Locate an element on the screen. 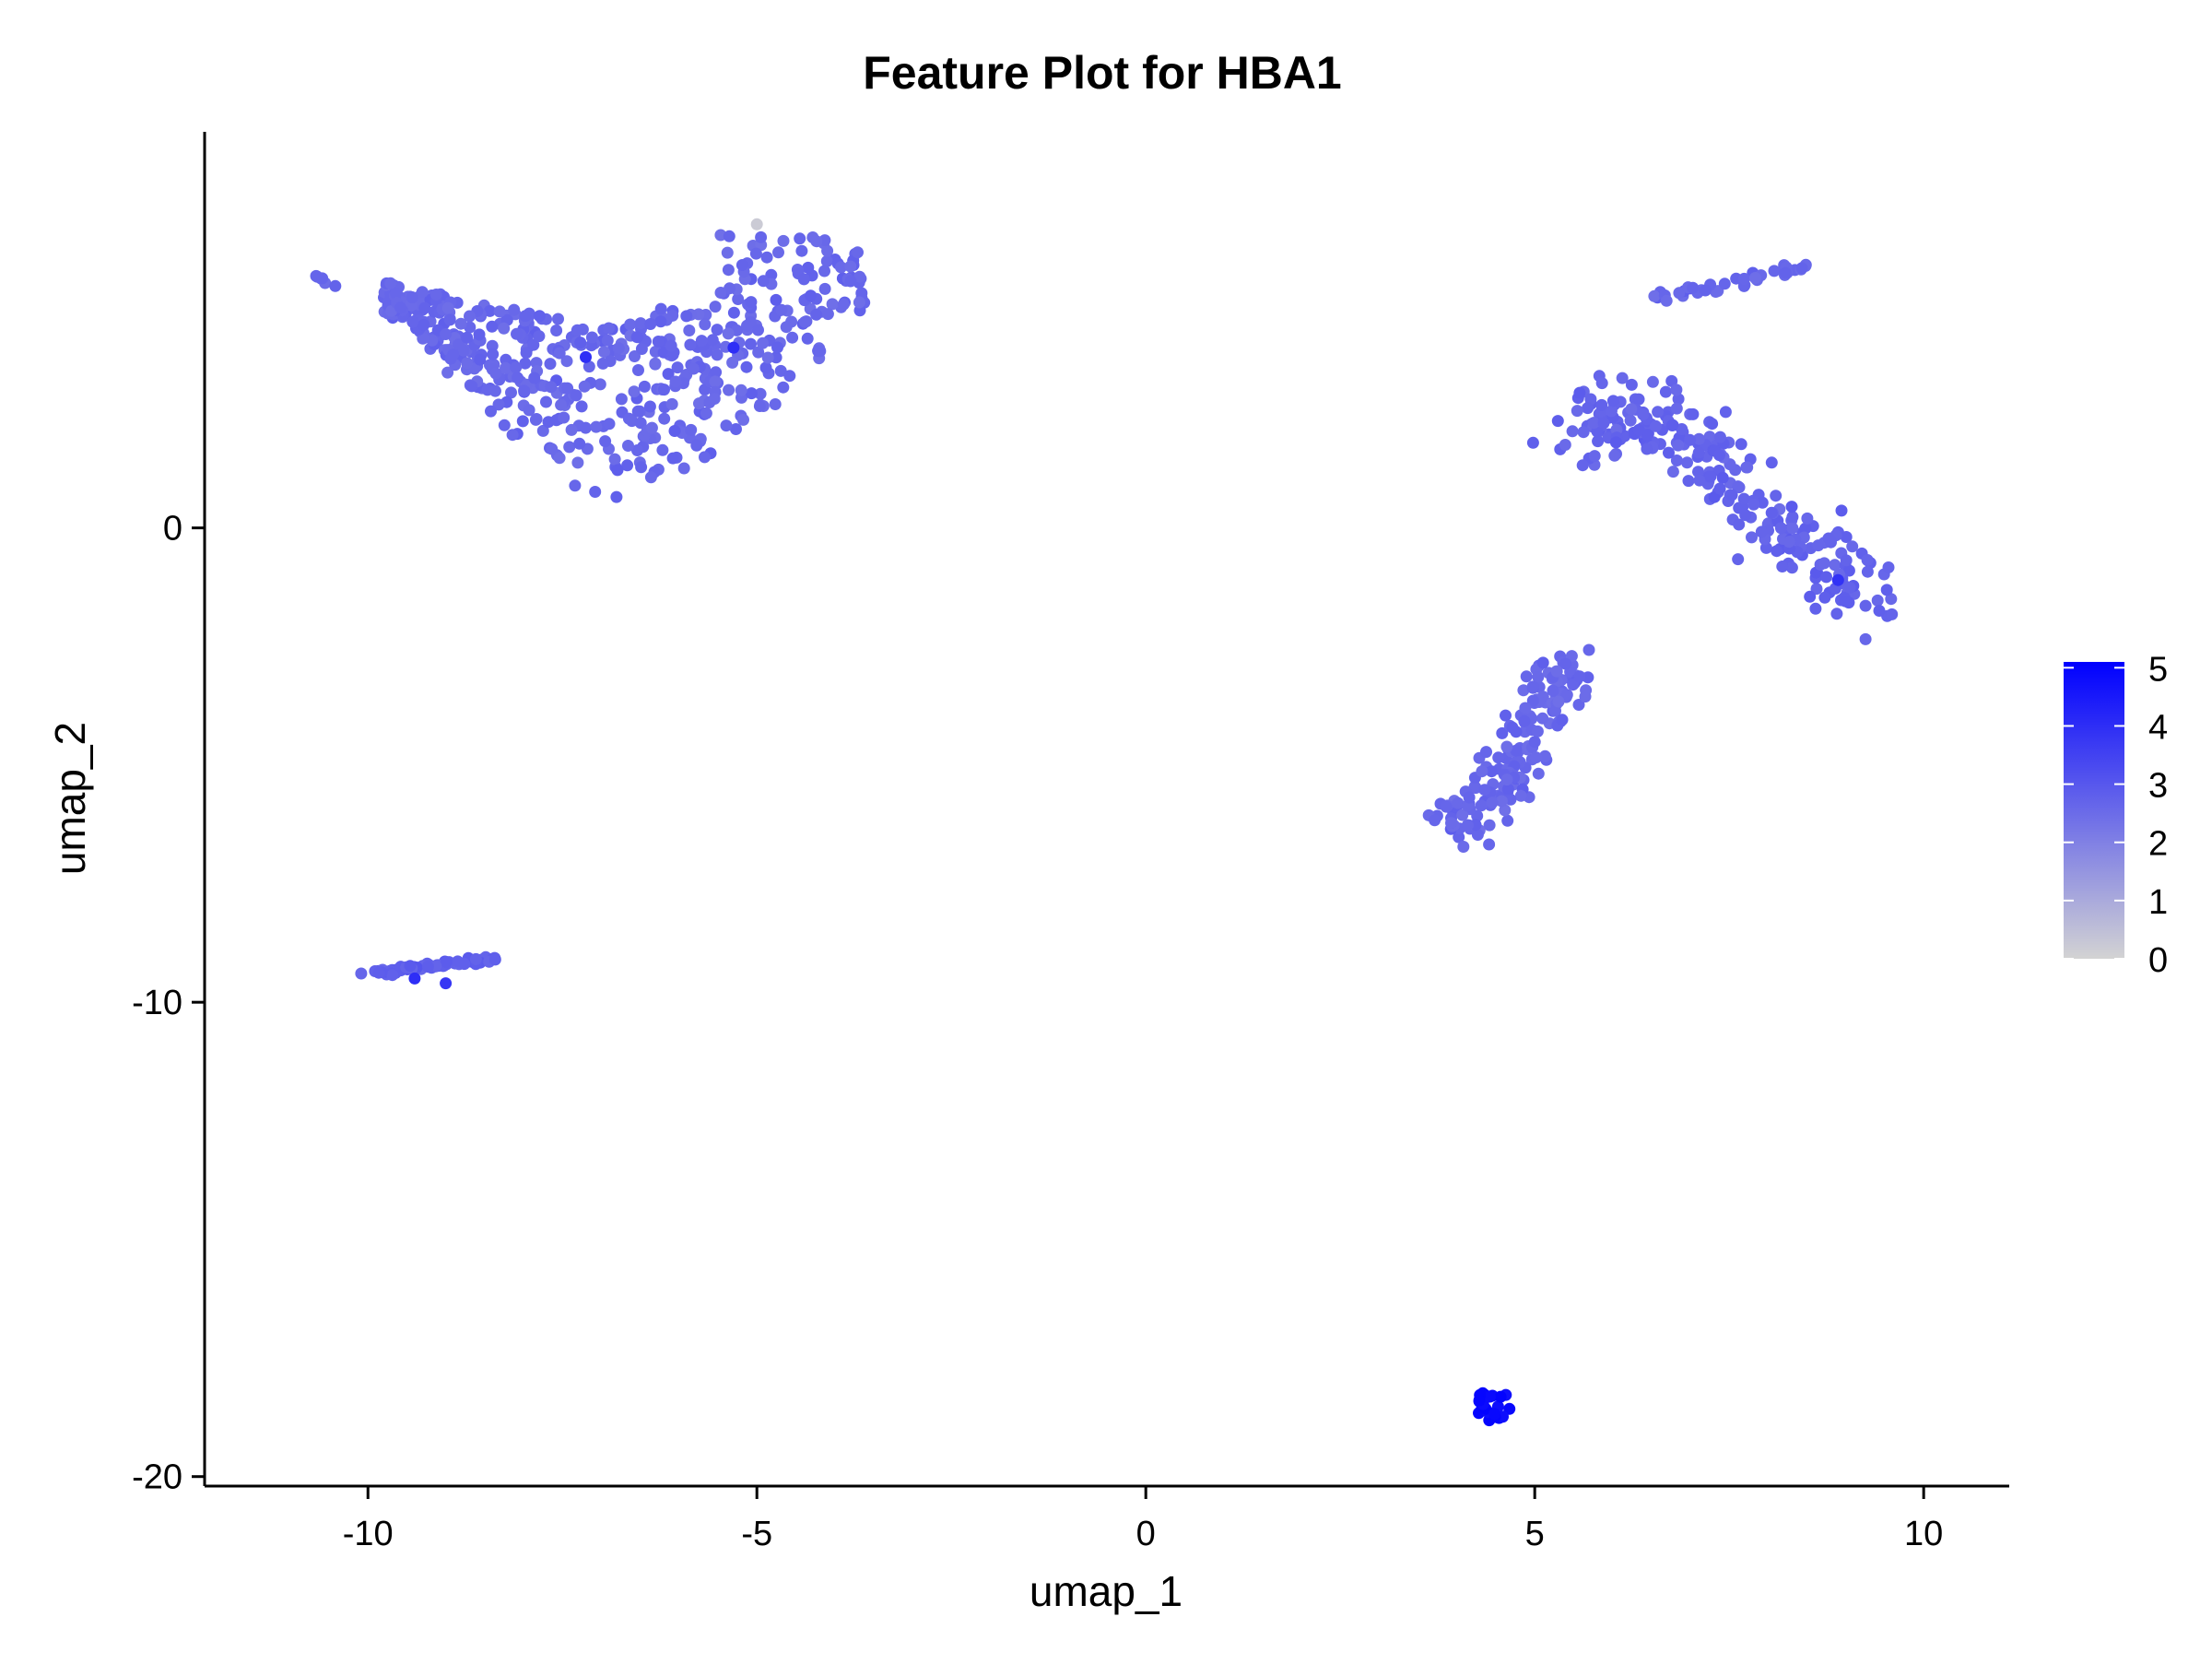 The height and width of the screenshot is (1664, 2212). colorbar-tick-label: 3 is located at coordinates (2158, 786).